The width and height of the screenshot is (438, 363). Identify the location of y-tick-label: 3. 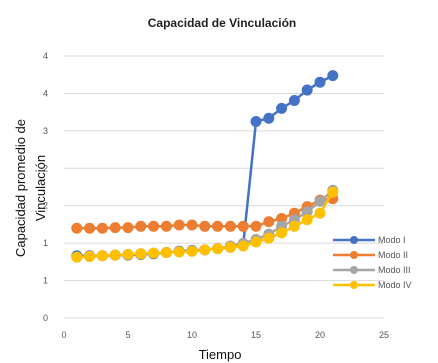
(45, 131).